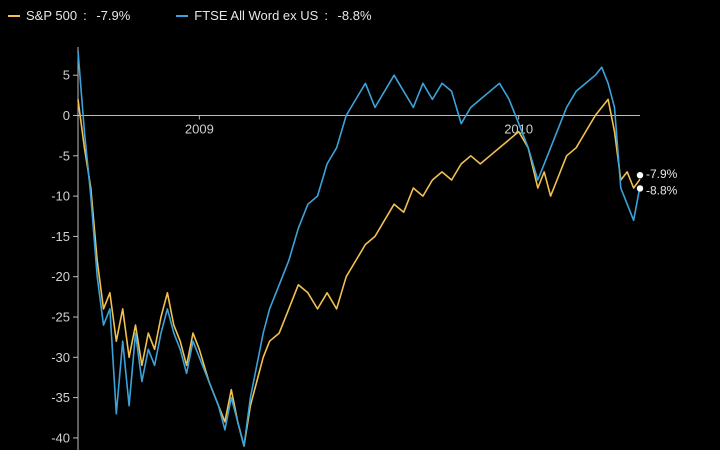 This screenshot has height=450, width=720. What do you see at coordinates (354, 15) in the screenshot?
I see `legend-value-ftse: -8.8%` at bounding box center [354, 15].